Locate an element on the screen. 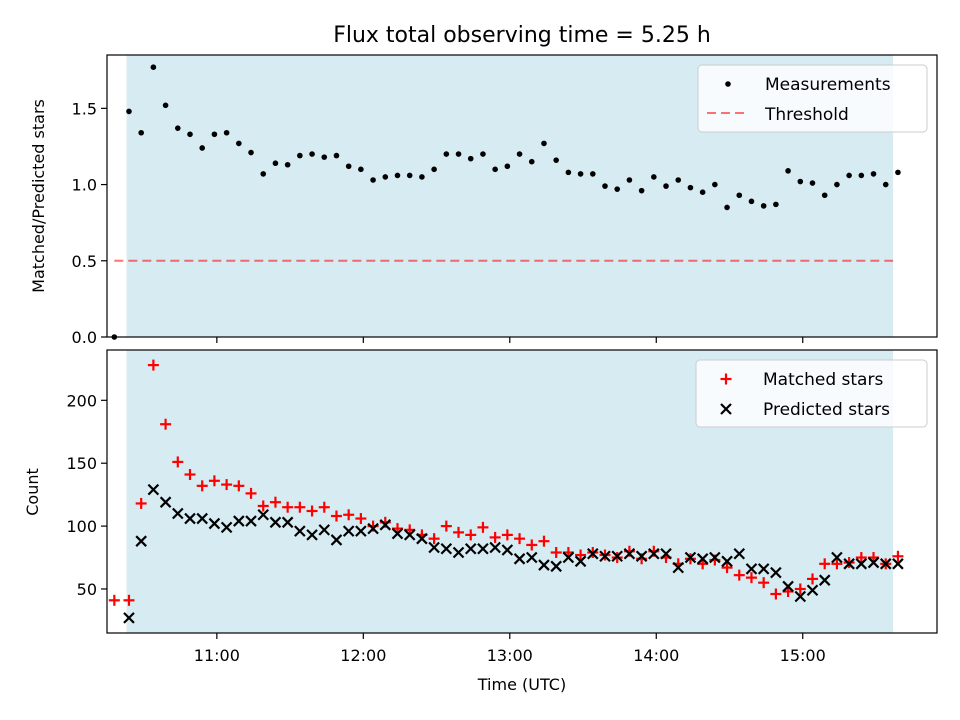 The image size is (960, 720). legend-label-matched-stars: Matched stars is located at coordinates (823, 380).